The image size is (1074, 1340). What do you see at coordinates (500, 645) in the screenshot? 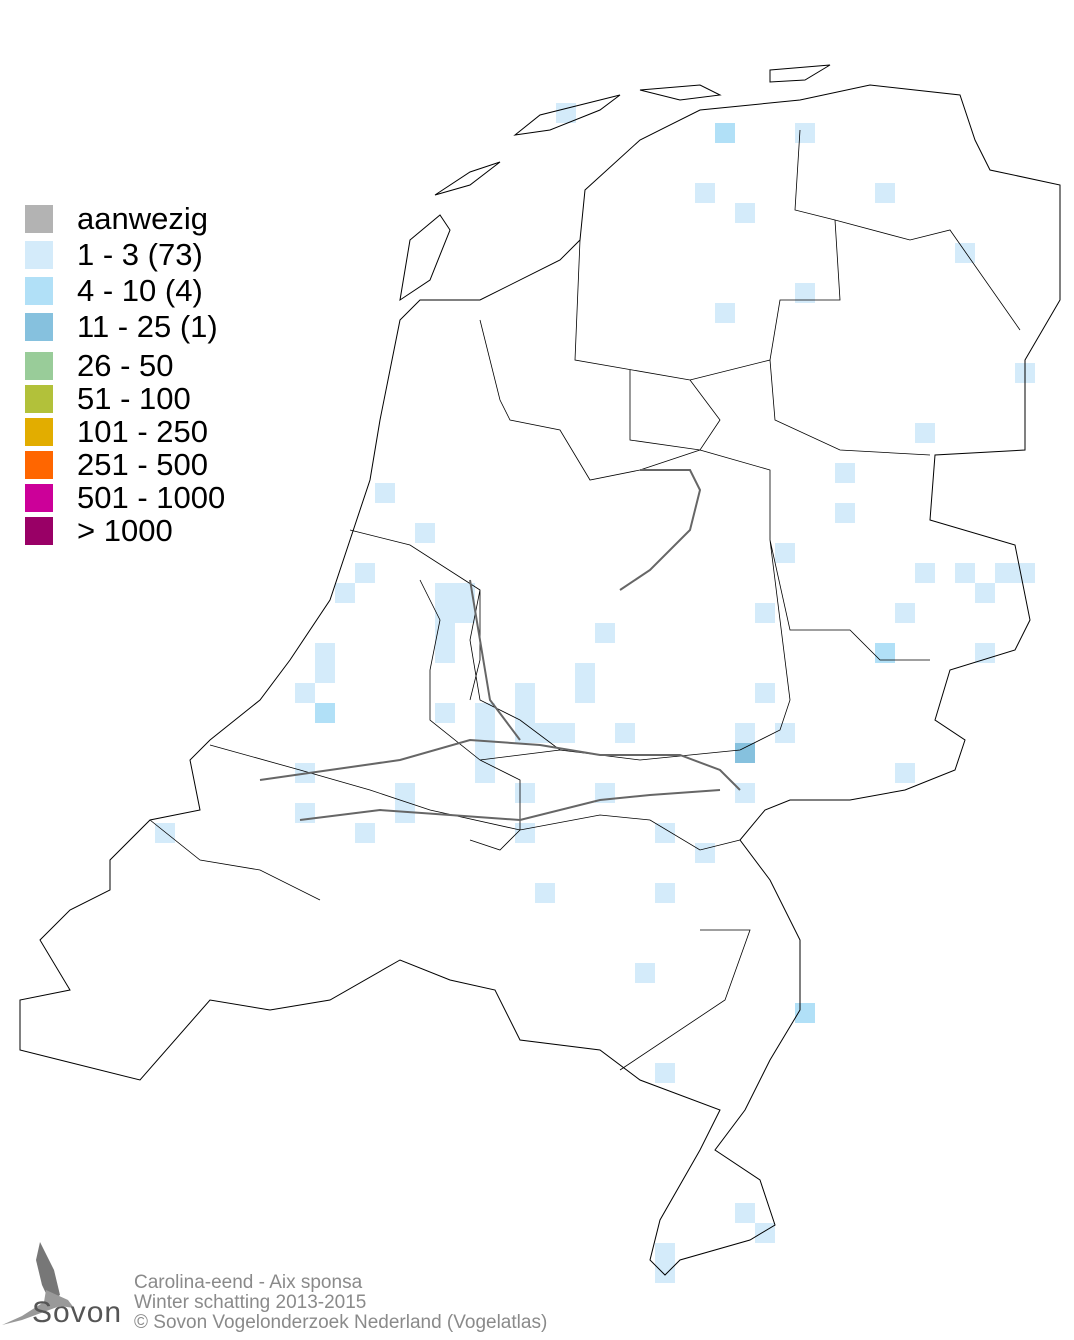
I see `rivers` at bounding box center [500, 645].